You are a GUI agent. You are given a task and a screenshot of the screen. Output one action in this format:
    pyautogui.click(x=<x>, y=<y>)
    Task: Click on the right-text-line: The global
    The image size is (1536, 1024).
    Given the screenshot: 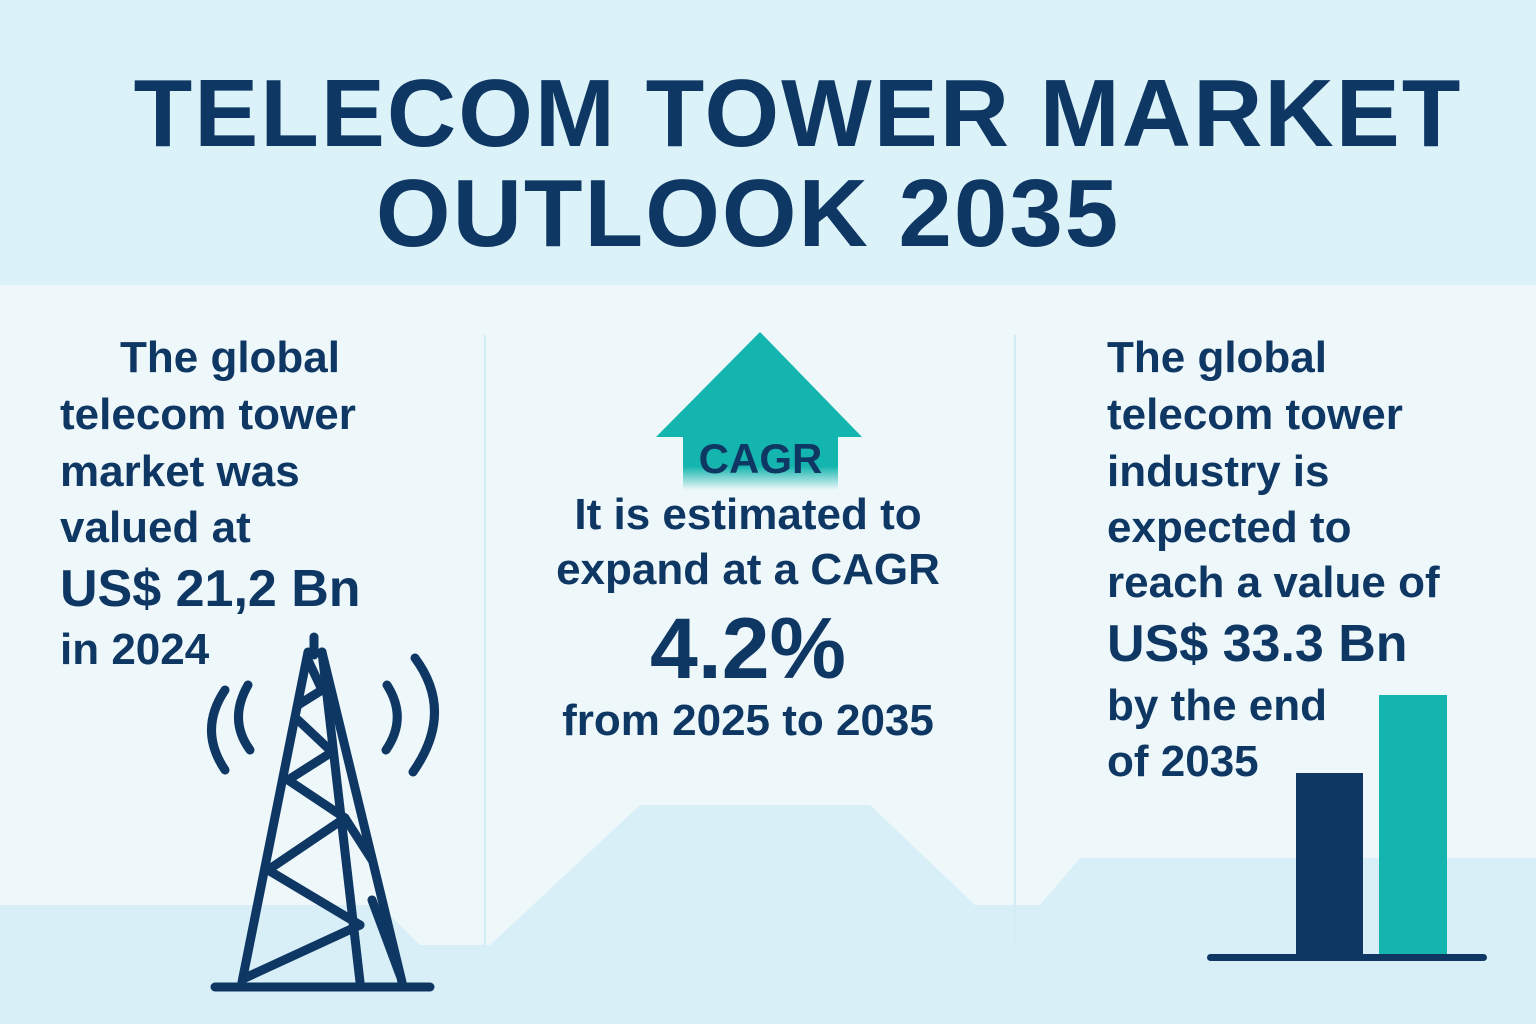 What is the action you would take?
    pyautogui.click(x=1217, y=357)
    